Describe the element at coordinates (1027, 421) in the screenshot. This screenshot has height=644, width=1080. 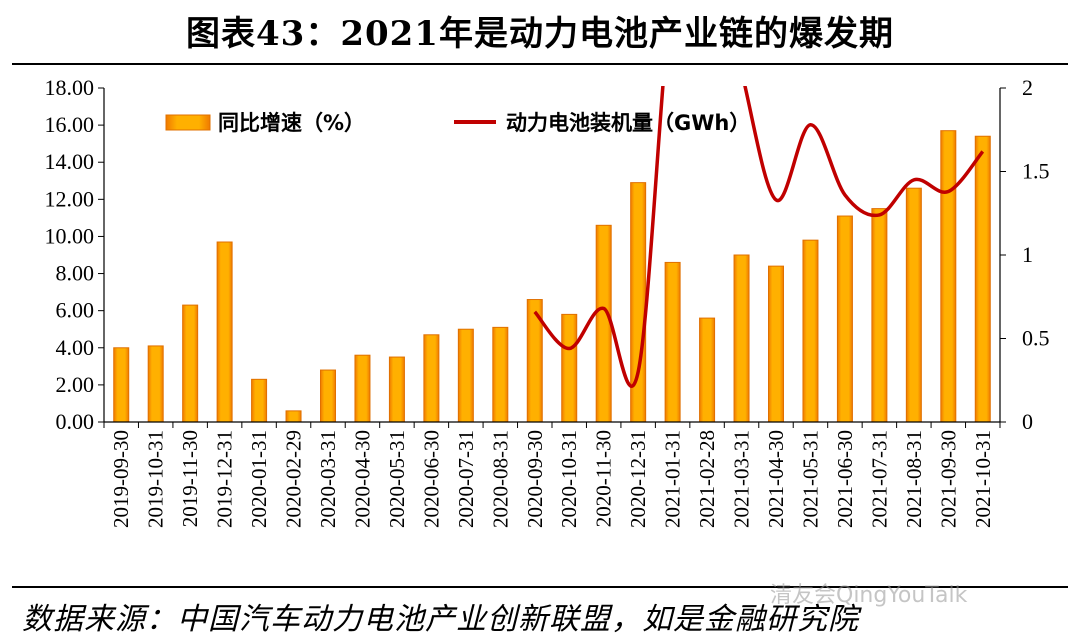
I see `right-tick-label: 0` at that location.